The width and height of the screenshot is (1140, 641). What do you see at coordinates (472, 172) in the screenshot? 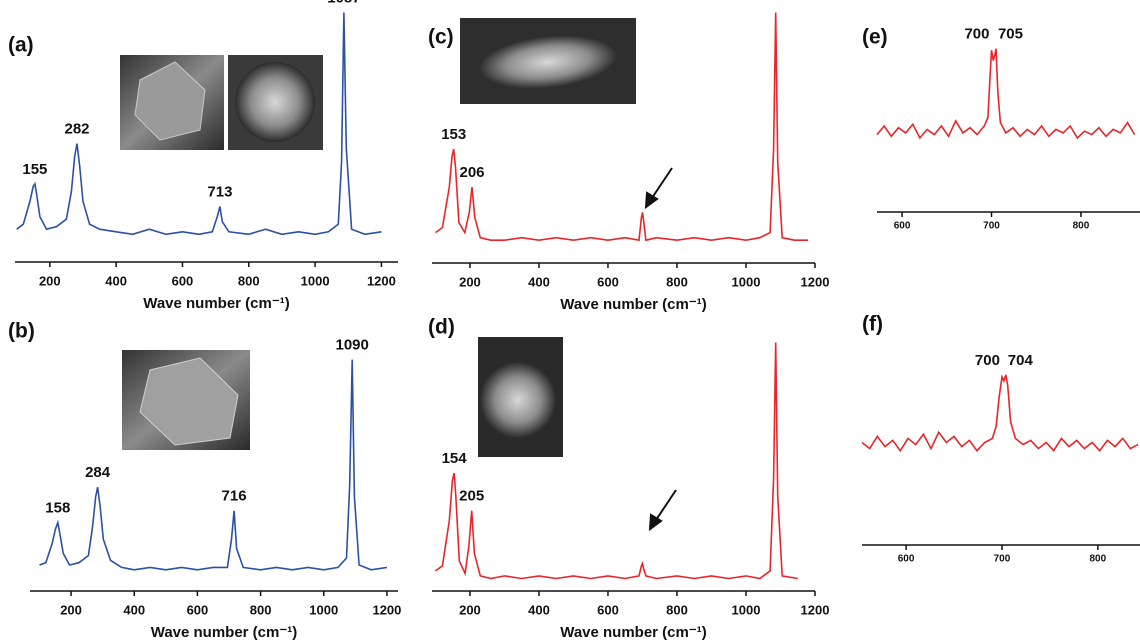
I see `peak-label: 206` at bounding box center [472, 172].